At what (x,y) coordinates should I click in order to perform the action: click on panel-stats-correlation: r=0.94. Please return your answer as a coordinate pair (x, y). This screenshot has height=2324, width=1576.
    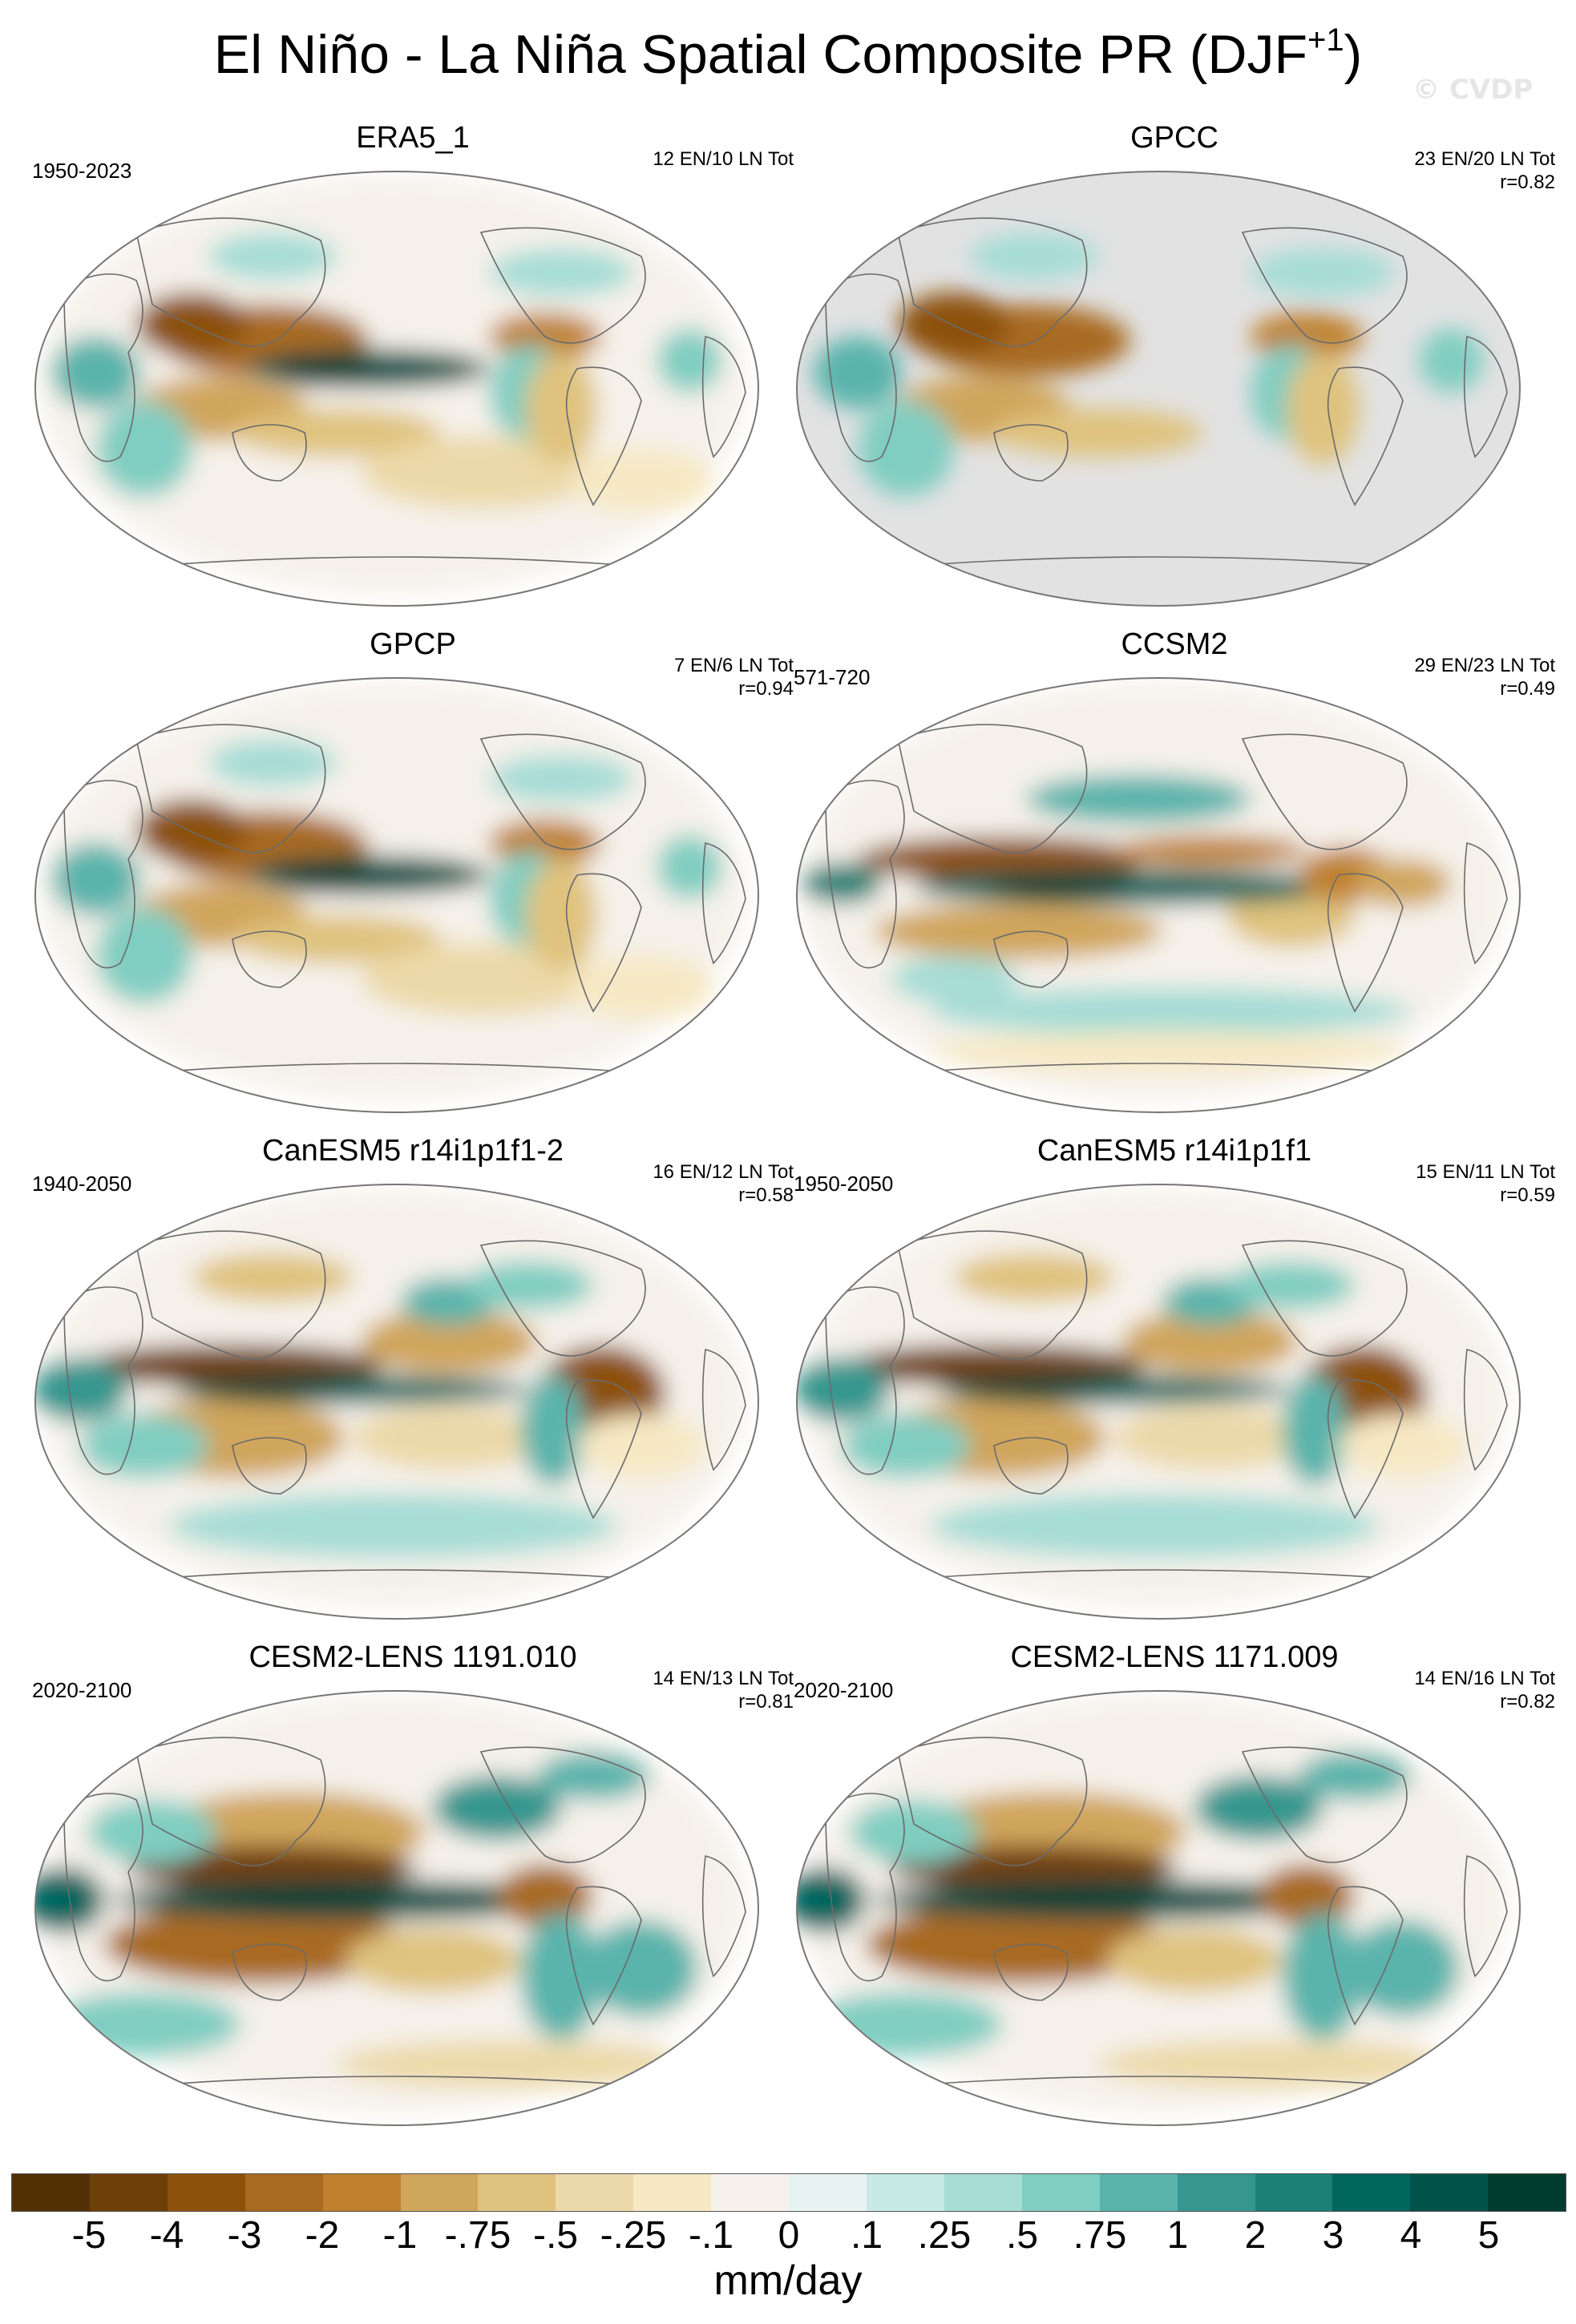
    Looking at the image, I should click on (766, 689).